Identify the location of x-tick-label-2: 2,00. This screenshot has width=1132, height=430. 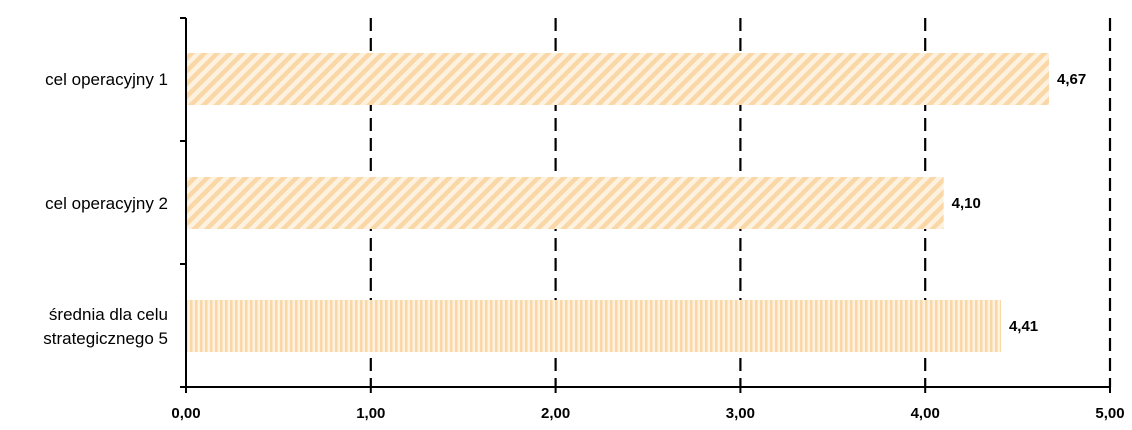
(555, 413).